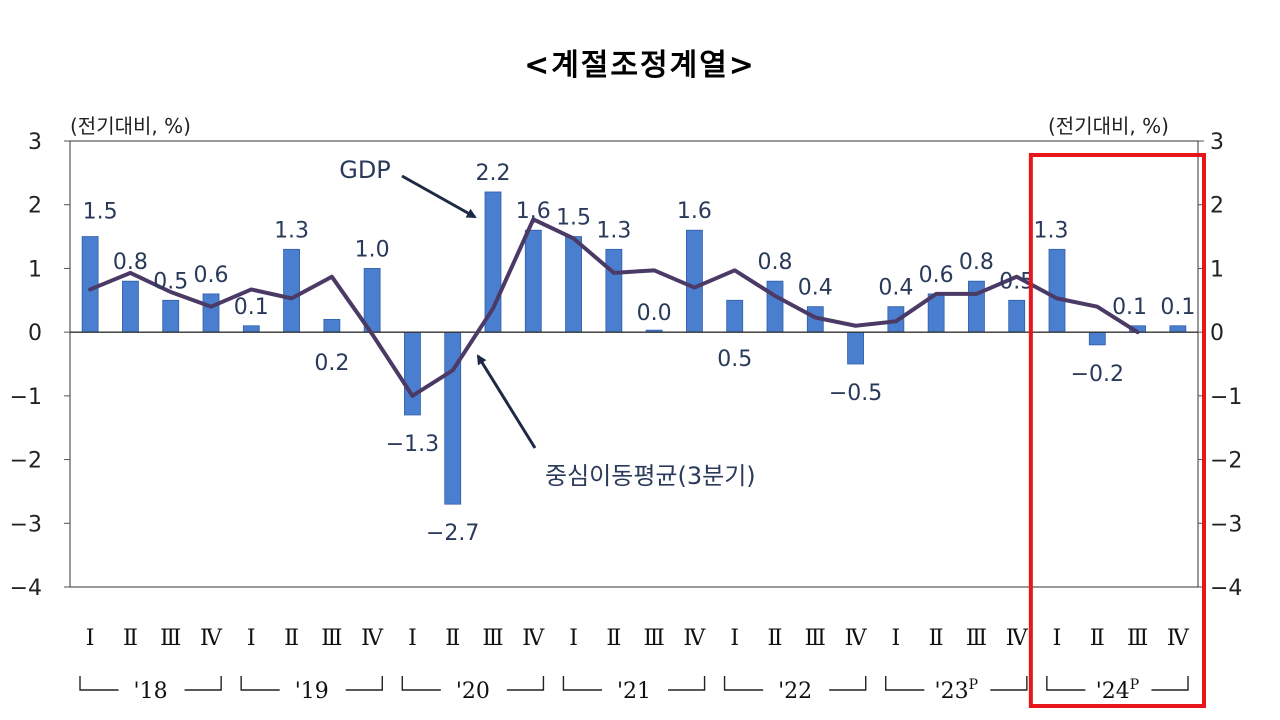 This screenshot has height=720, width=1280. Describe the element at coordinates (35, 333) in the screenshot. I see `y-tick-label-left: 0` at that location.